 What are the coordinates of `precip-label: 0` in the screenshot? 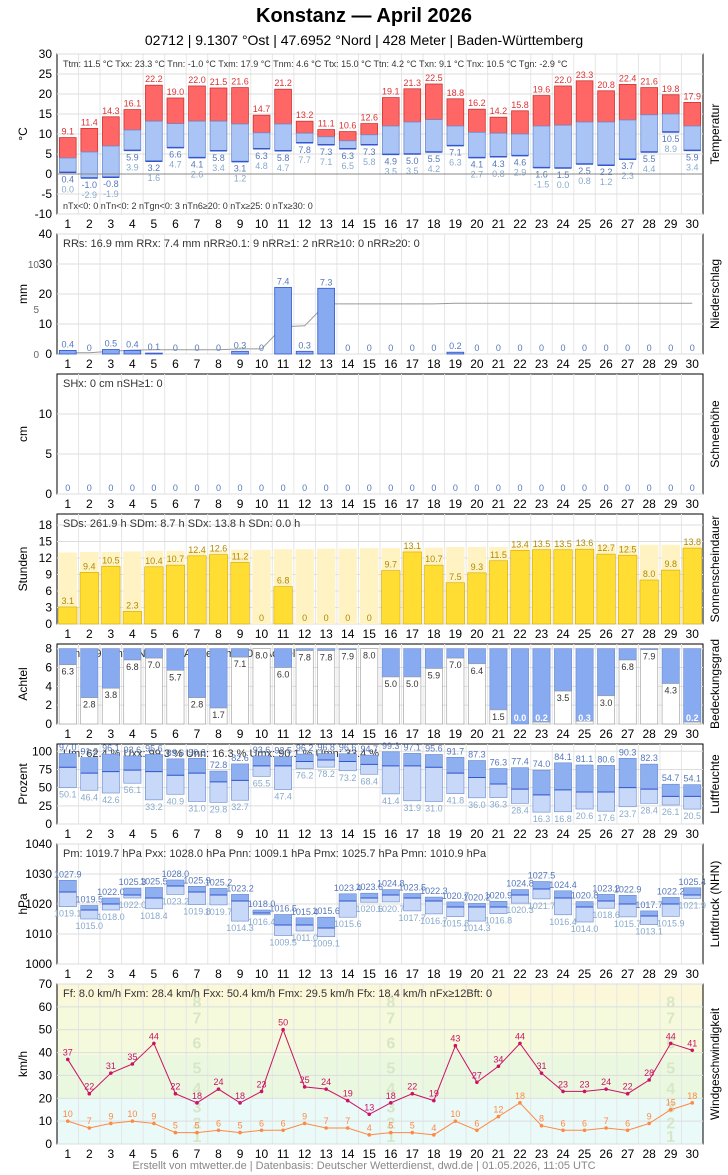 It's located at (627, 348).